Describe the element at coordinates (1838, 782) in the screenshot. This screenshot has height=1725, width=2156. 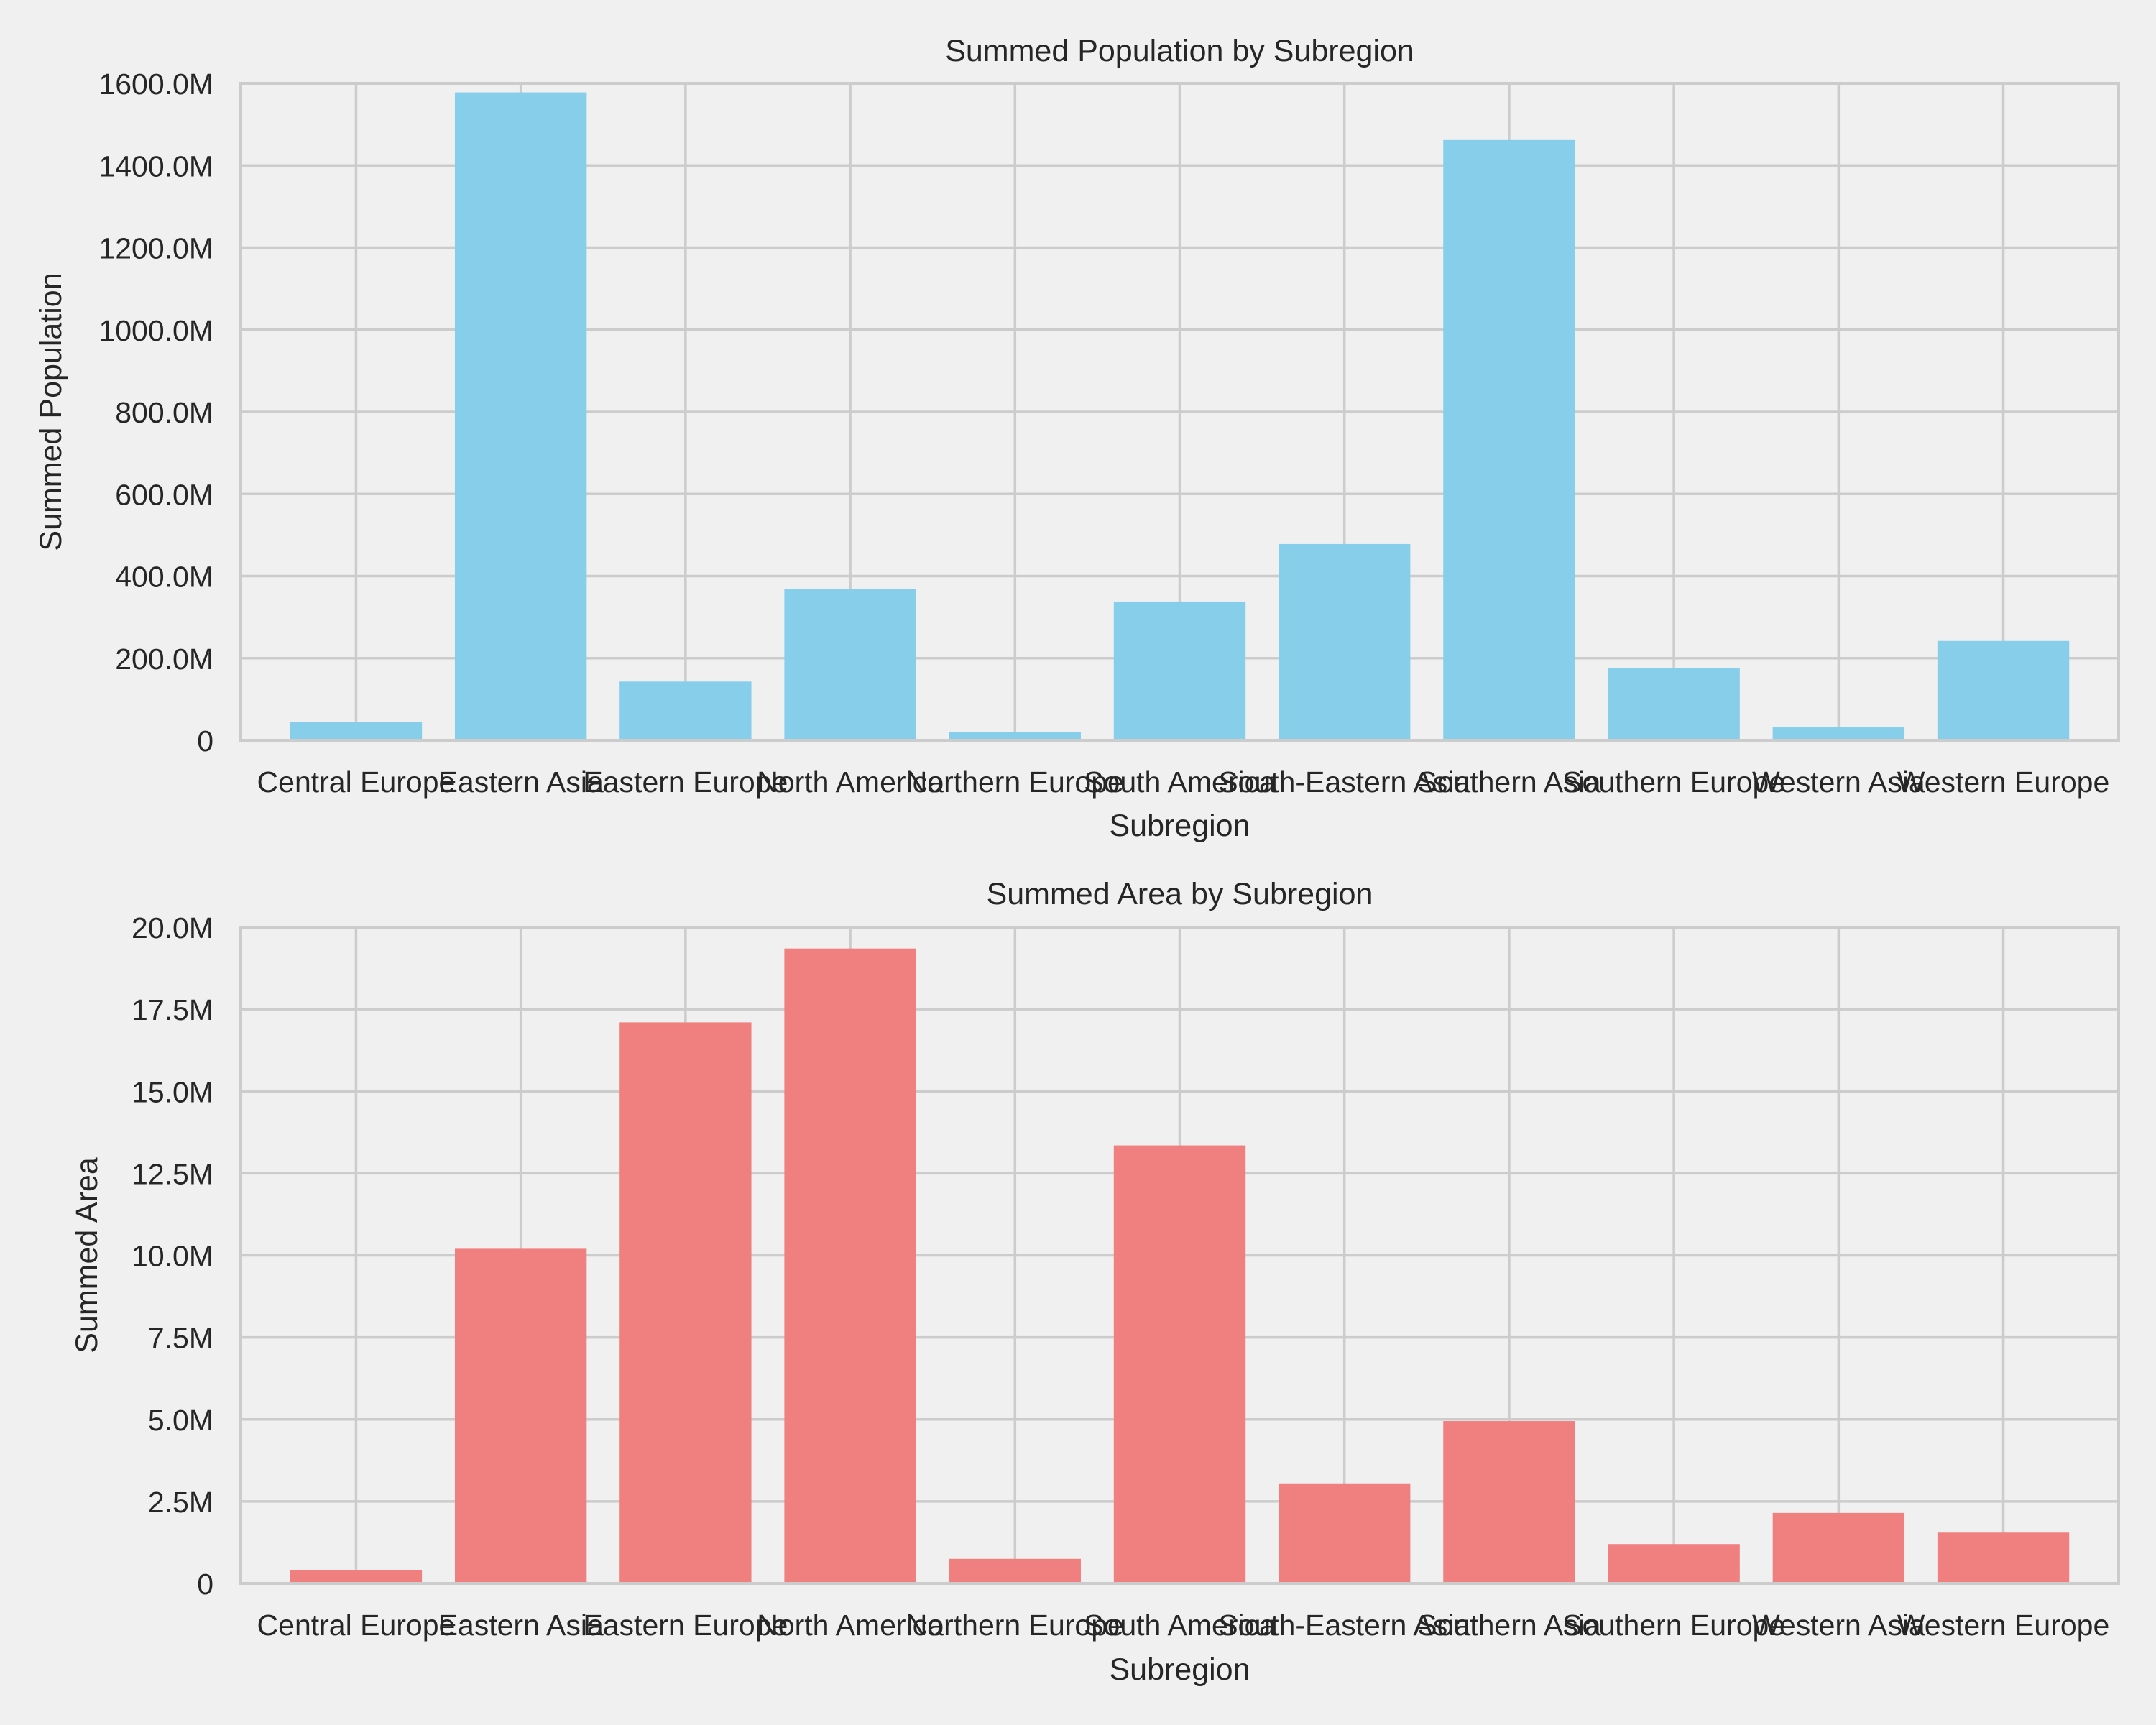
I see `population-x-tick-label: Western Asia` at that location.